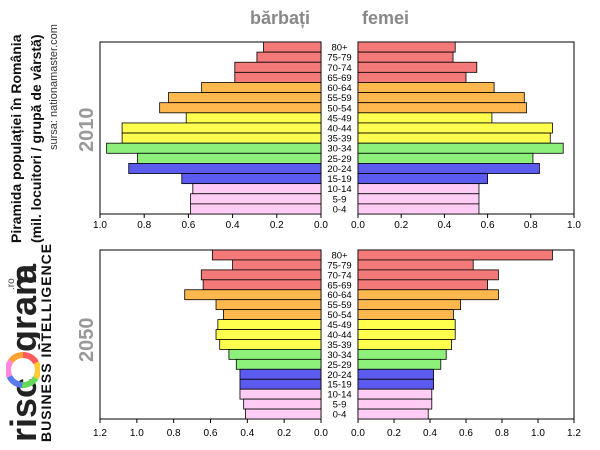 This screenshot has height=450, width=600. I want to click on brand-part-3: a, so click(23, 273).